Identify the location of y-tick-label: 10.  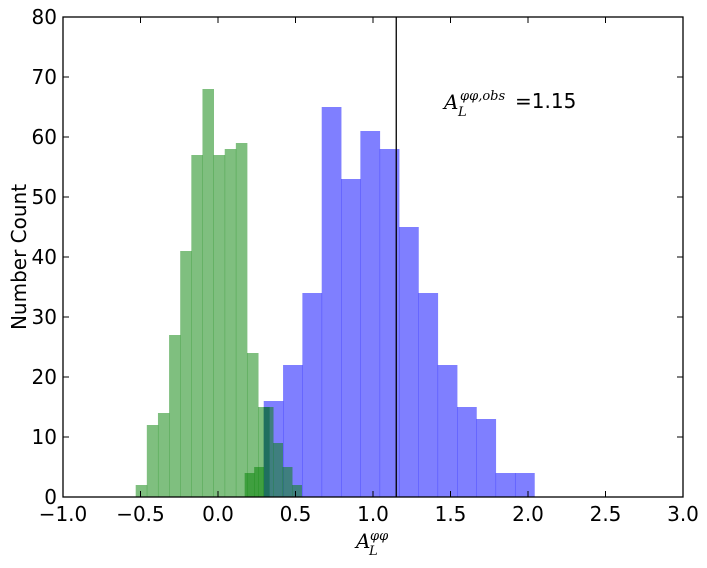
(44, 437).